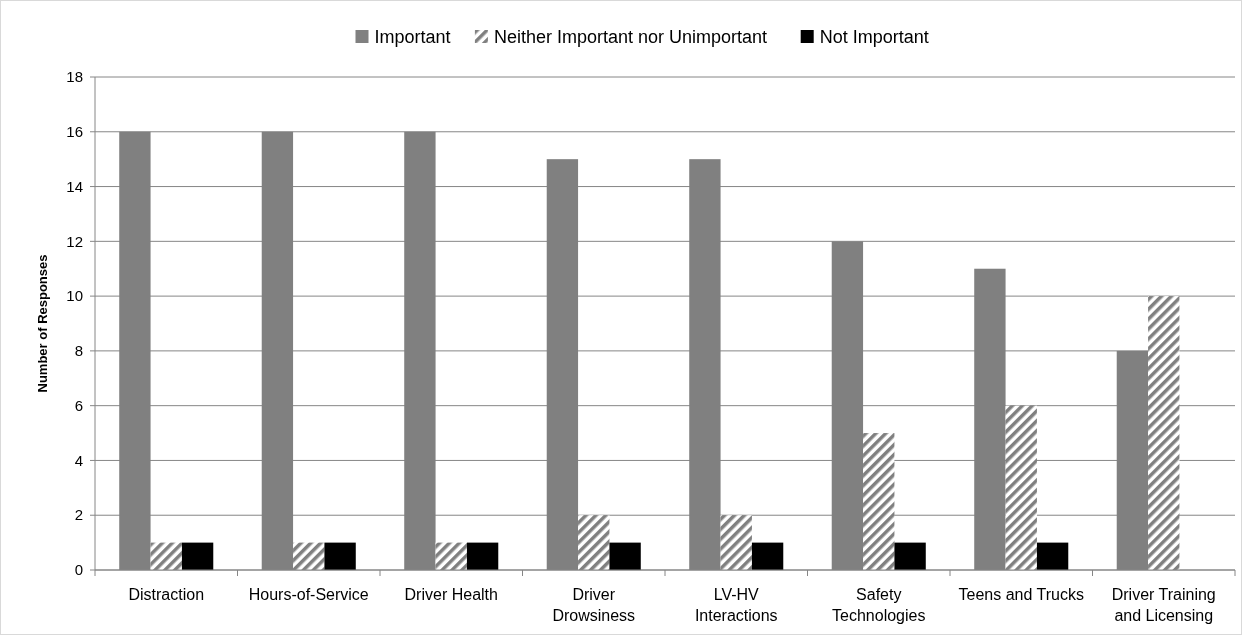 This screenshot has height=641, width=1250. I want to click on y-tick-label: 0, so click(78, 570).